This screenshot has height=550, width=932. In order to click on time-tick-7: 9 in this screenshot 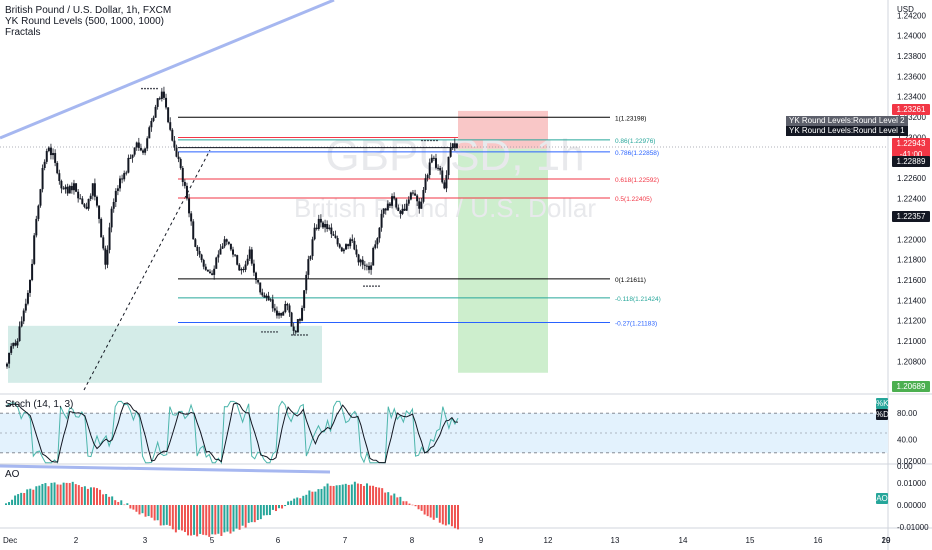, I will do `click(481, 540)`.